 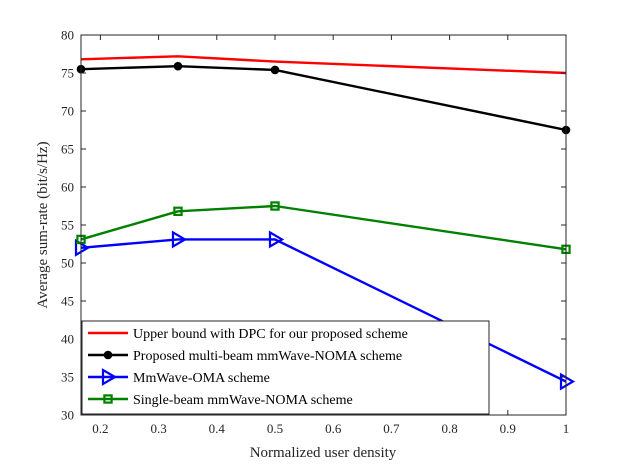 What do you see at coordinates (67, 149) in the screenshot?
I see `y-tick-label: 65` at bounding box center [67, 149].